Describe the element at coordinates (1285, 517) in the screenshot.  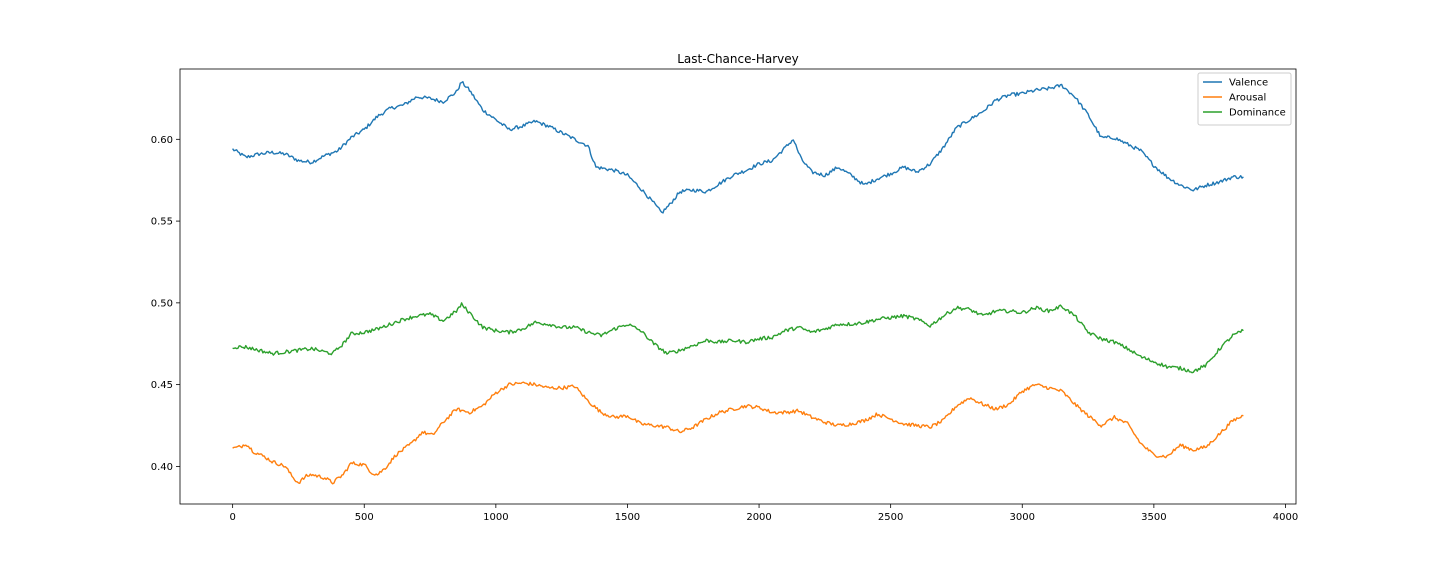
I see `x-tick-label: 4000` at that location.